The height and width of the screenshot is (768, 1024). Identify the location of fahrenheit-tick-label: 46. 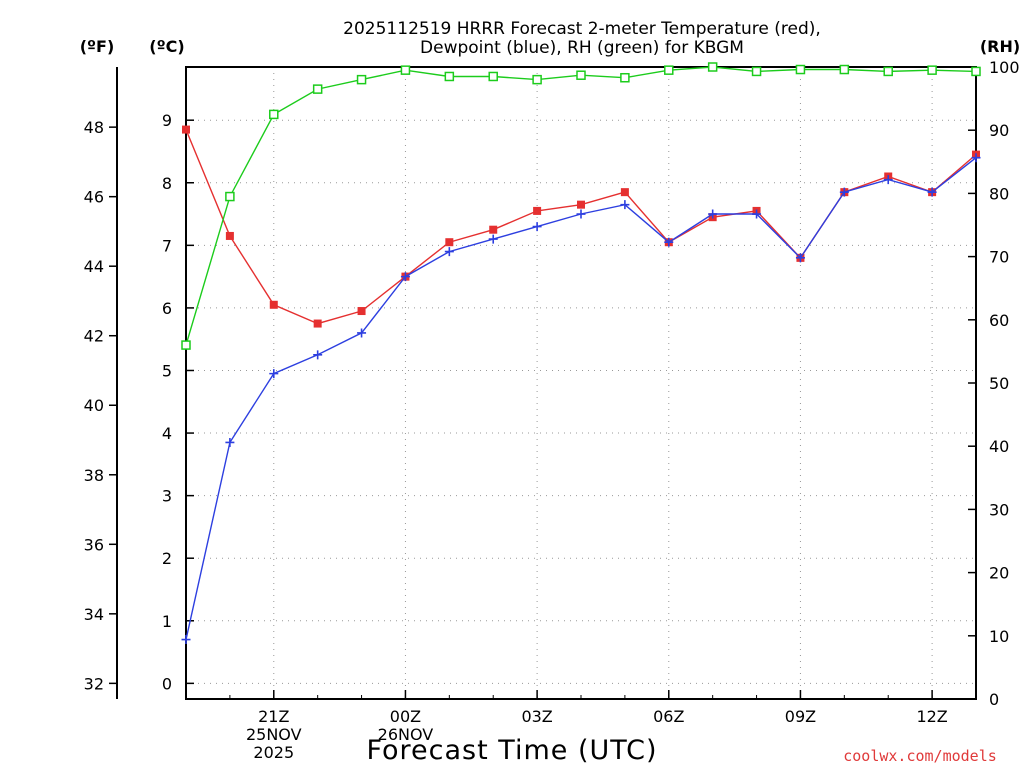
(94, 197).